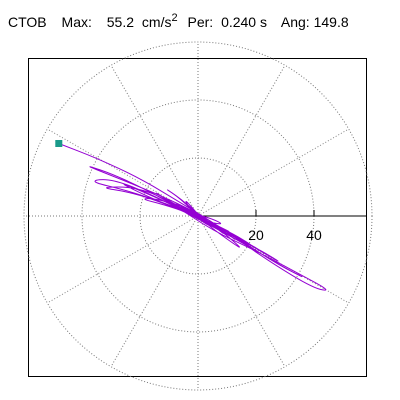  I want to click on angle-readout: Ang: 149.8, so click(314, 22).